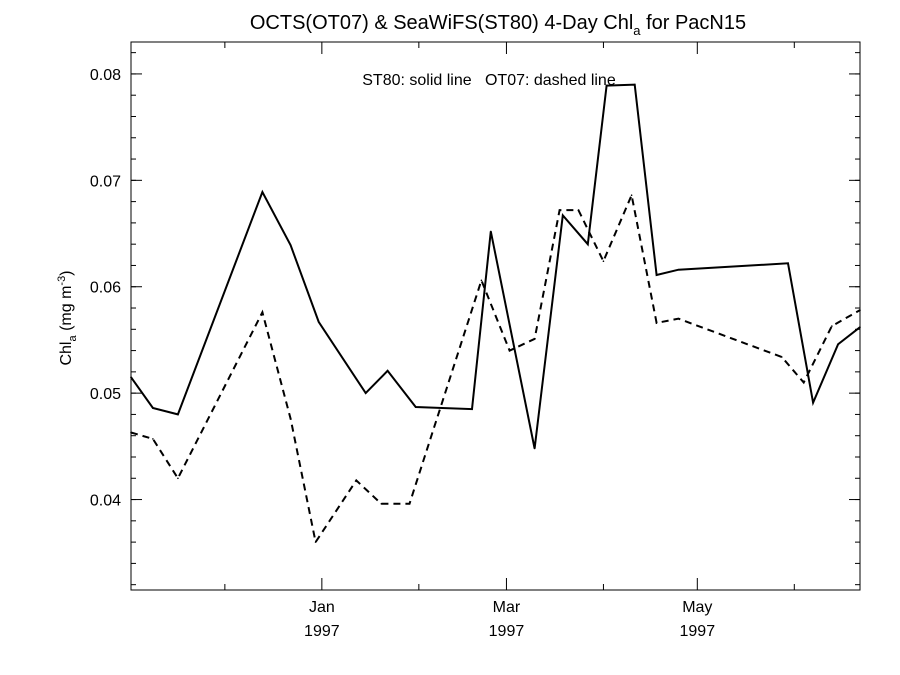 The width and height of the screenshot is (900, 675). What do you see at coordinates (694, 23) in the screenshot?
I see `title-suffix: for PacN15` at bounding box center [694, 23].